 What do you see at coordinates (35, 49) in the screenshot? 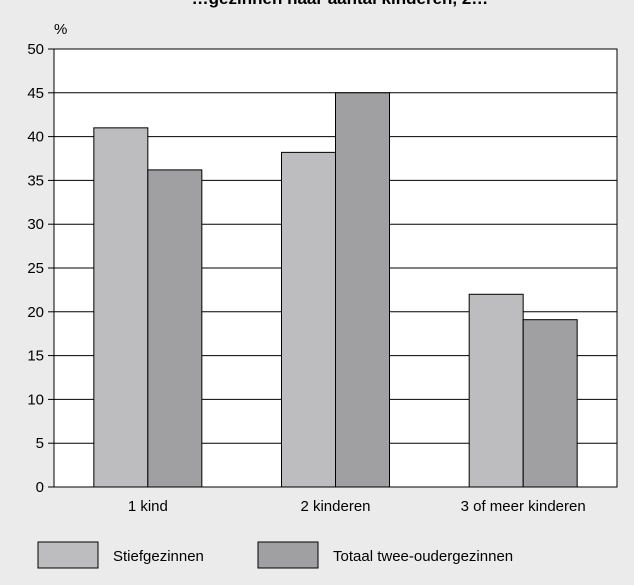
I see `y-tick-label: 50` at bounding box center [35, 49].